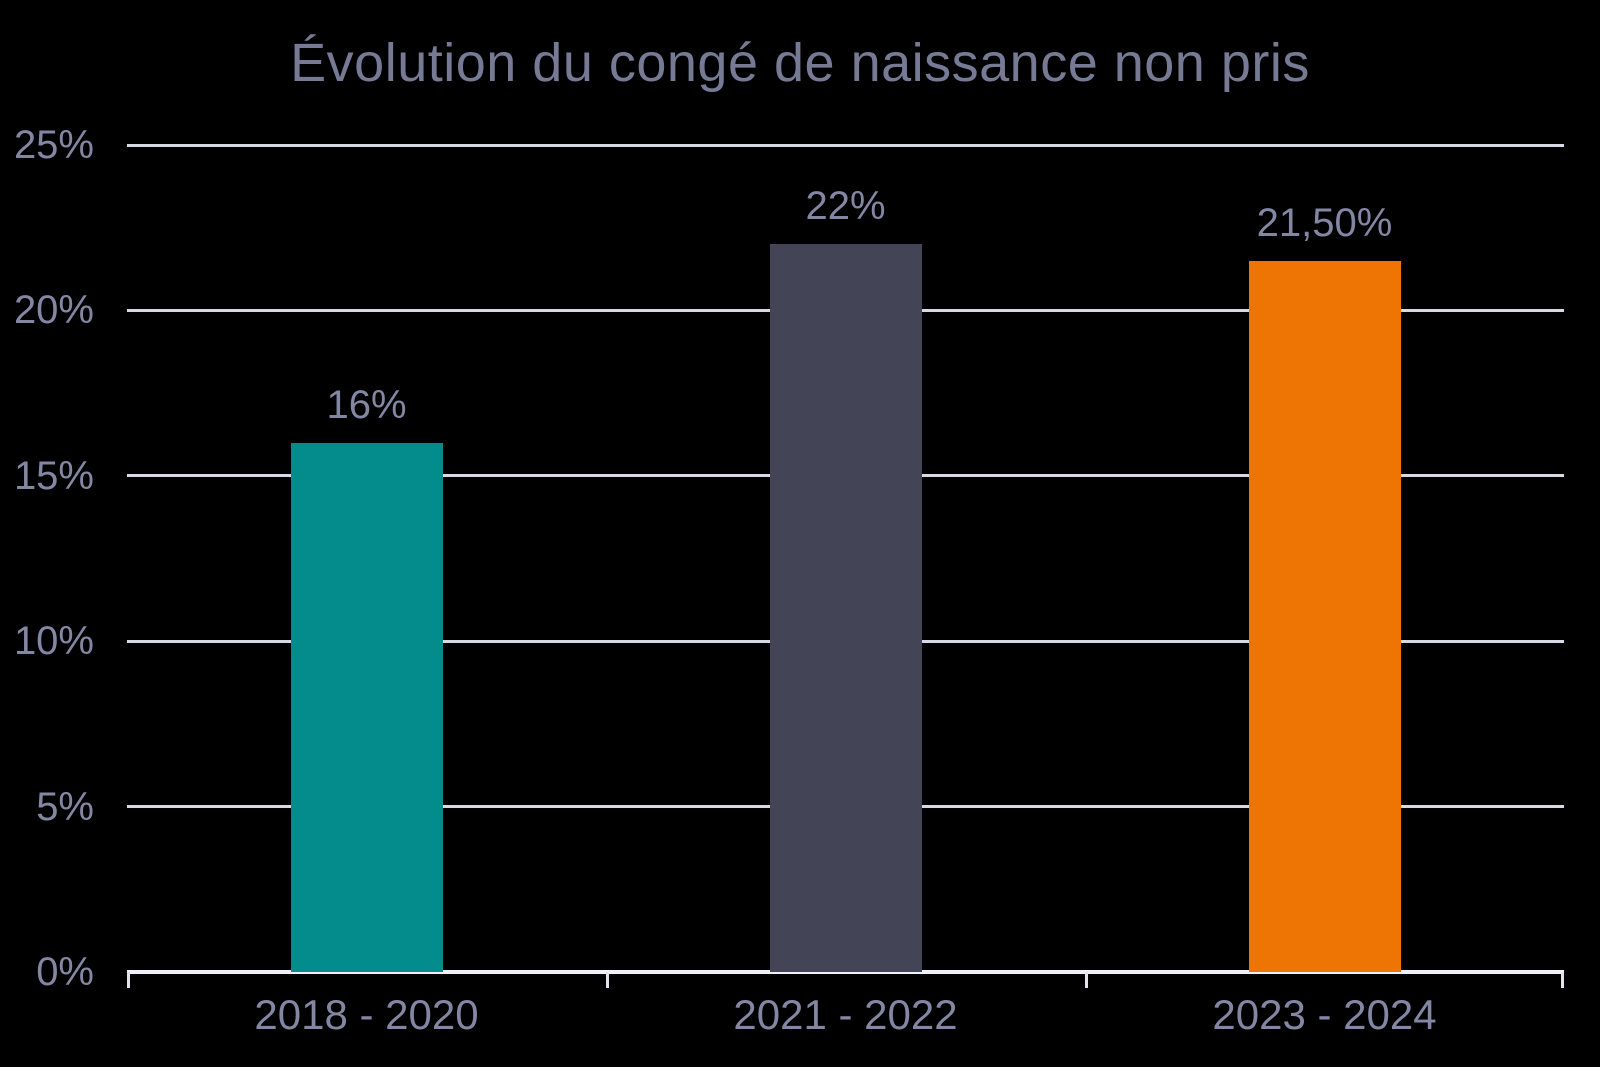 The image size is (1600, 1067). Describe the element at coordinates (1324, 1014) in the screenshot. I see `x-axis-category-label: 2023 - 2024` at that location.